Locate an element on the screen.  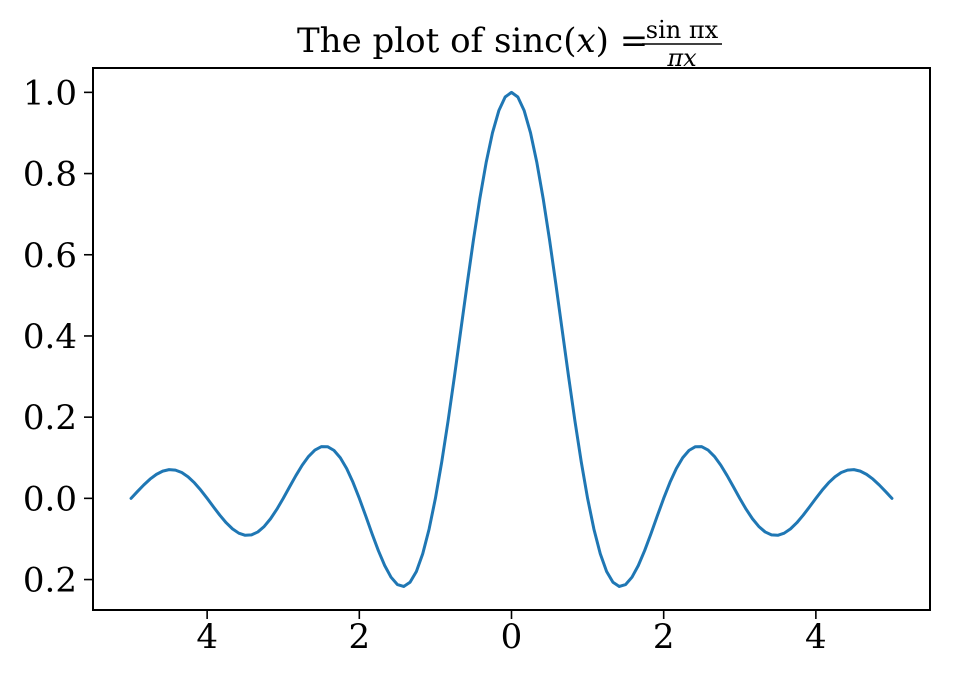
title-denominator: πx is located at coordinates (681, 58).